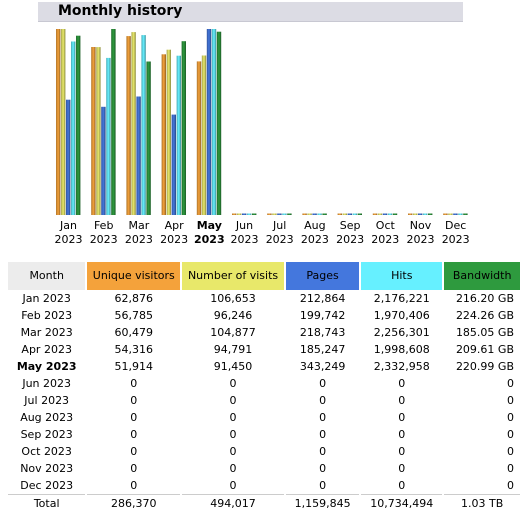 This screenshot has height=521, width=529. I want to click on row-month: Dec 2023, so click(47, 485).